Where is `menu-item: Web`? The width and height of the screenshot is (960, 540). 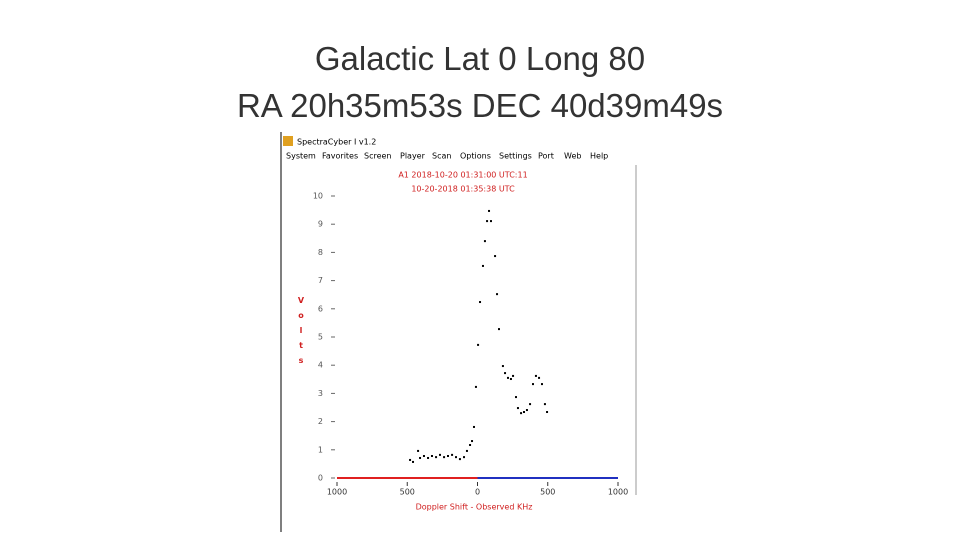
menu-item: Web is located at coordinates (572, 156).